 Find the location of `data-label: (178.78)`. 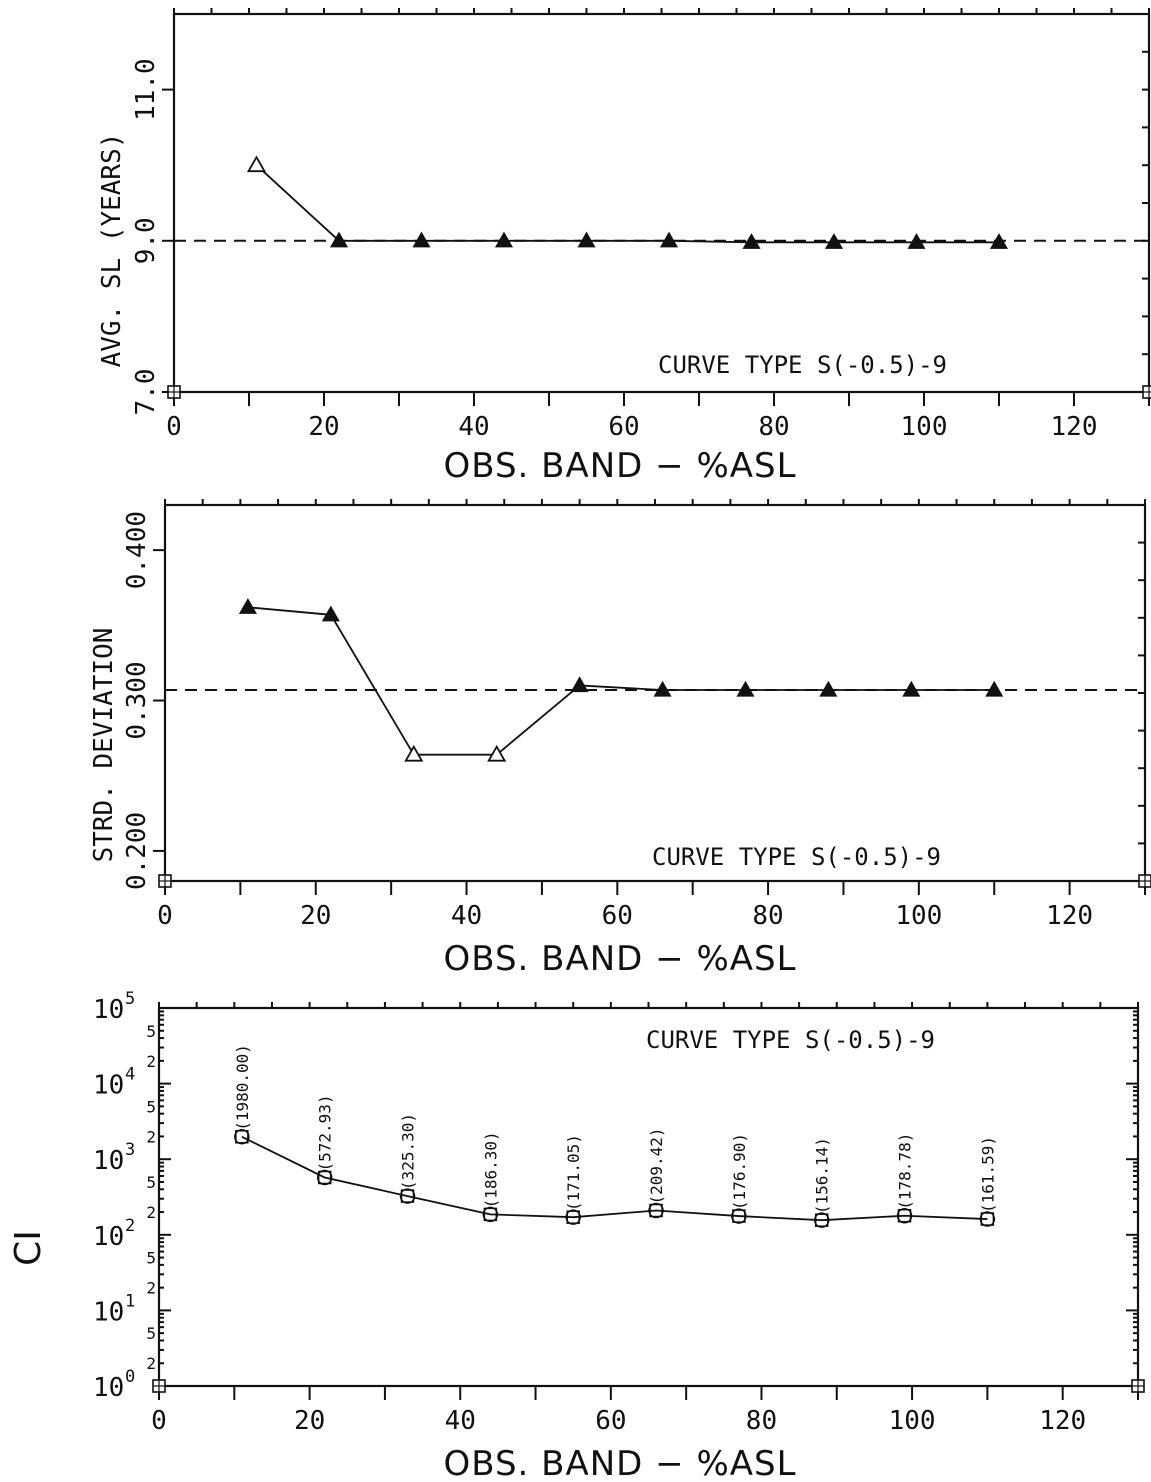

data-label: (178.78) is located at coordinates (905, 1171).